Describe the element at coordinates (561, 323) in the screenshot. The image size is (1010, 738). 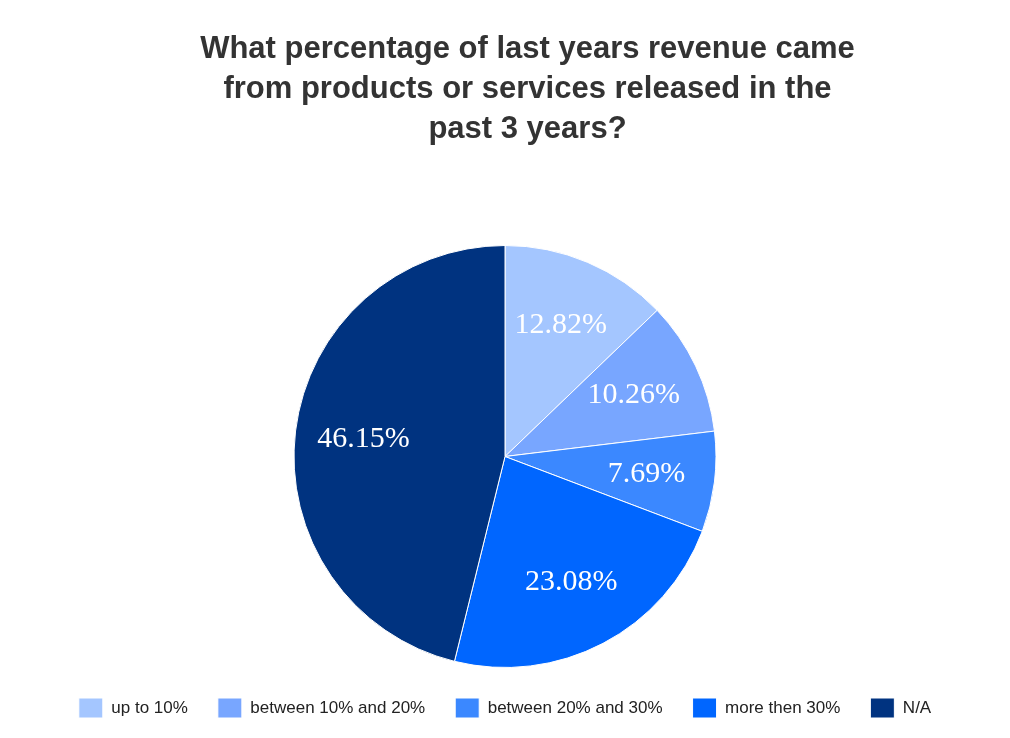
I see `data-label: 12.82%` at that location.